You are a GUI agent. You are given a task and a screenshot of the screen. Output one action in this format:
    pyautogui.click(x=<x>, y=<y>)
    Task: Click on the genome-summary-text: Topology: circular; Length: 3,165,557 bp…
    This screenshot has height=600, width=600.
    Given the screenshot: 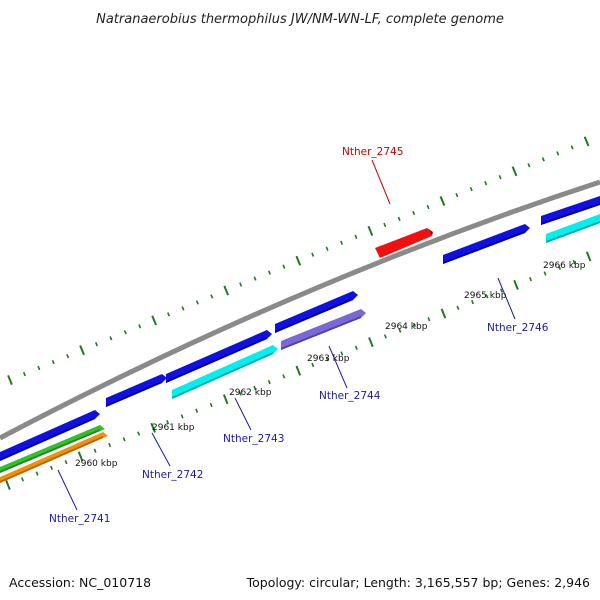 What is the action you would take?
    pyautogui.click(x=418, y=582)
    